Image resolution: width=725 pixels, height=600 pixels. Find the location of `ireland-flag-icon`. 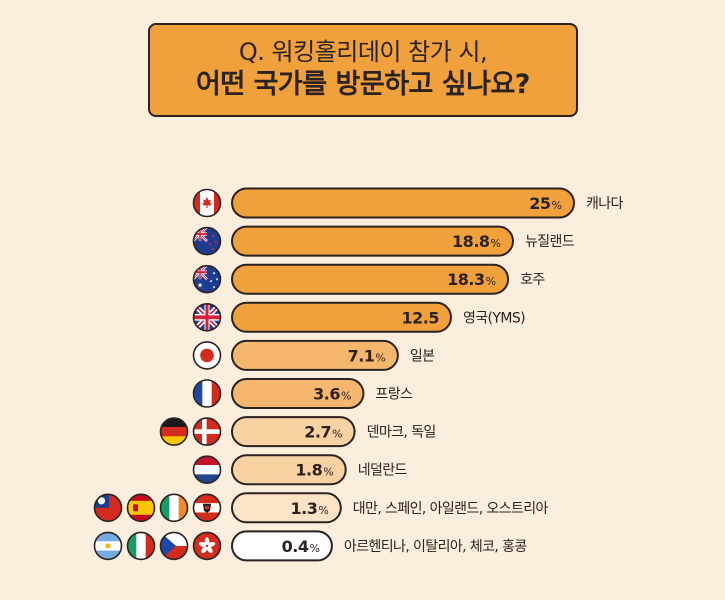

ireland-flag-icon is located at coordinates (174, 508).